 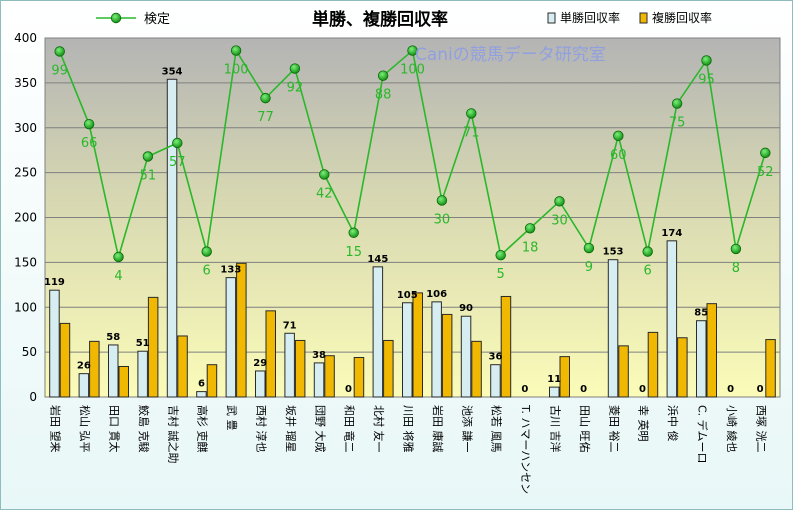 I want to click on test-value-label: 100, so click(x=236, y=70).